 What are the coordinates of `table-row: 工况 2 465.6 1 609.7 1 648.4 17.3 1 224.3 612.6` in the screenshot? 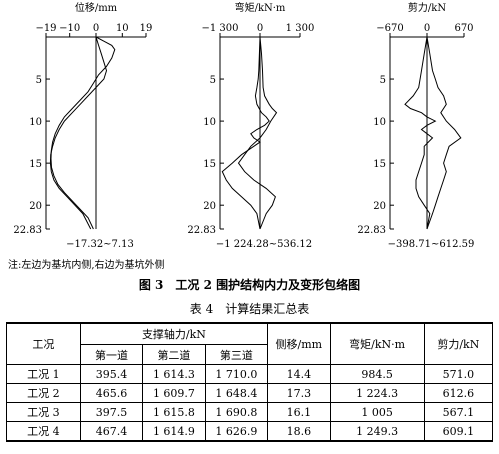 It's located at (250, 393).